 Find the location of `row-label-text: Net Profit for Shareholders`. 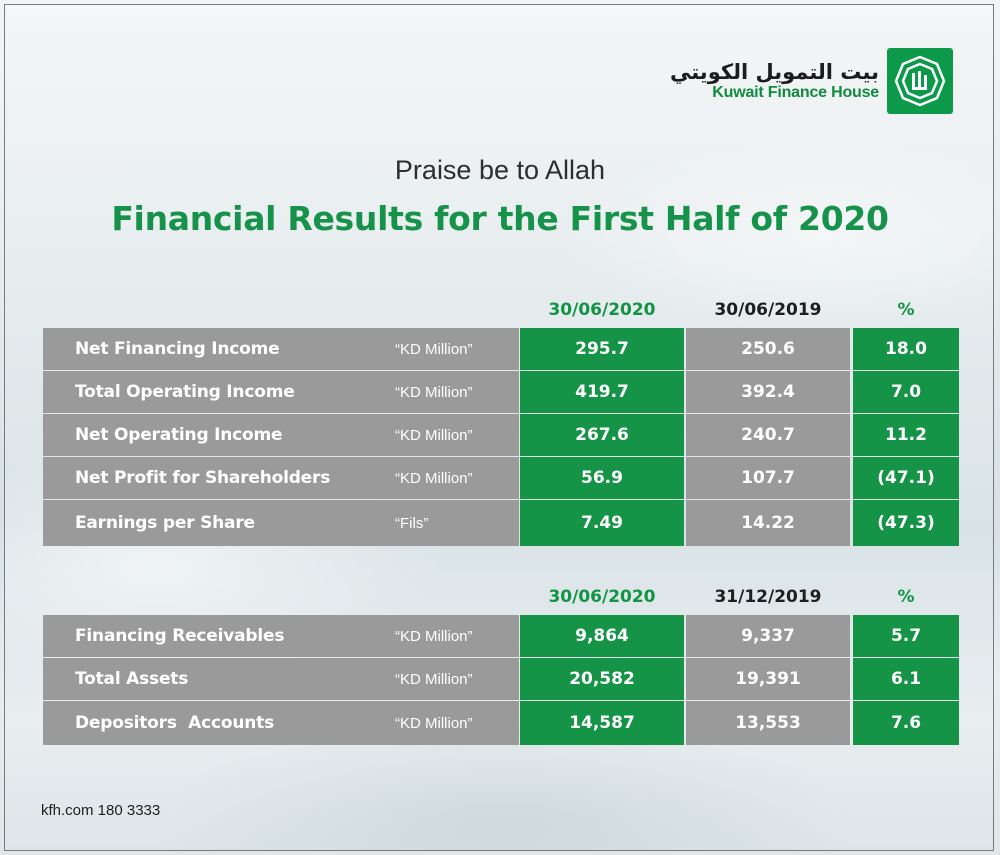

row-label-text: Net Profit for Shareholders is located at coordinates (203, 478).